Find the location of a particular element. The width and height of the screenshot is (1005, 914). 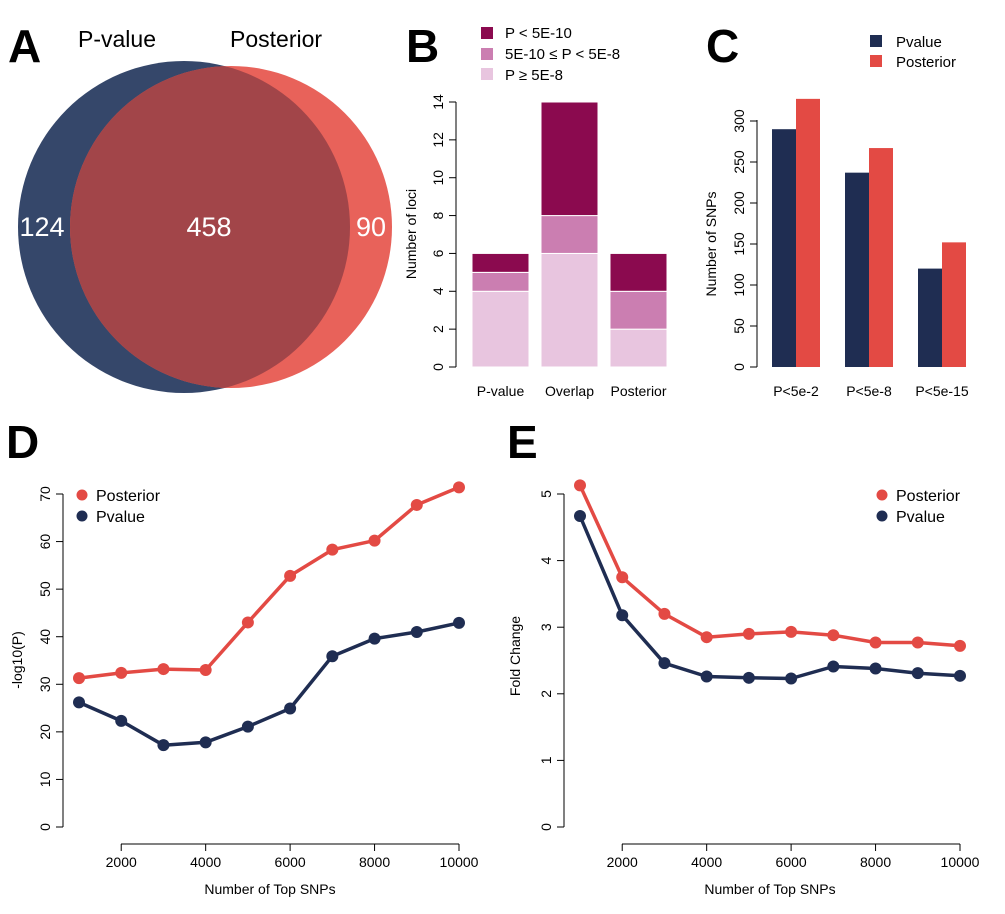

legend-swatch-pvalue is located at coordinates (876, 41).